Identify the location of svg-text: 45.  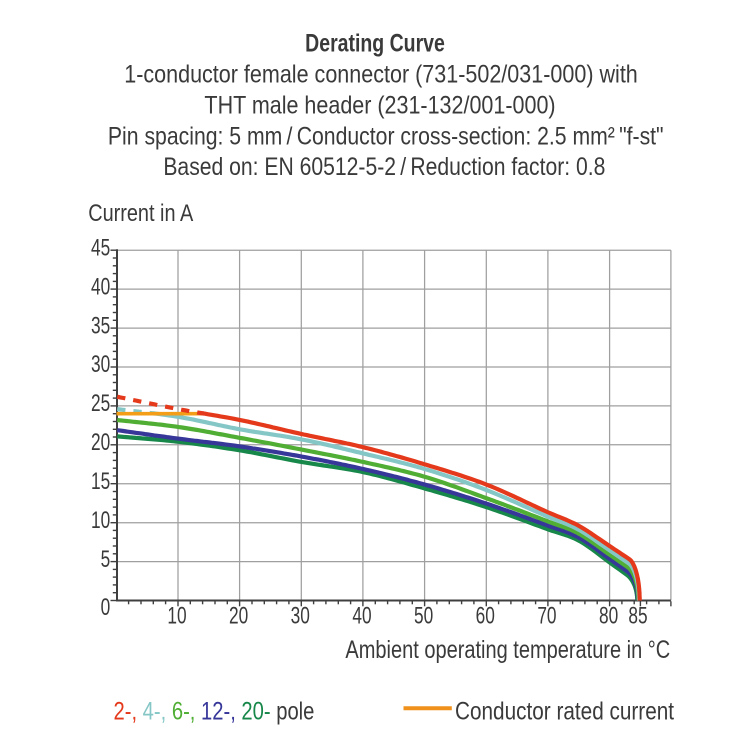
(100, 248).